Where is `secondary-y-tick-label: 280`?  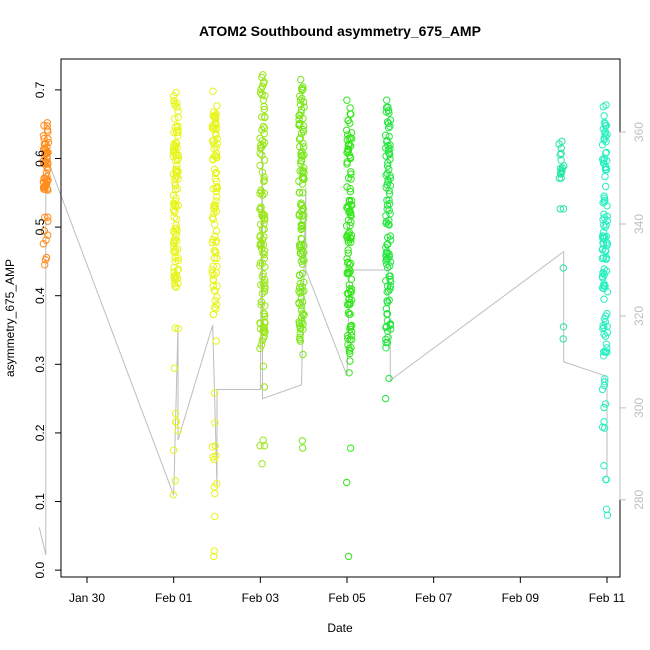
secondary-y-tick-label: 280 is located at coordinates (639, 499).